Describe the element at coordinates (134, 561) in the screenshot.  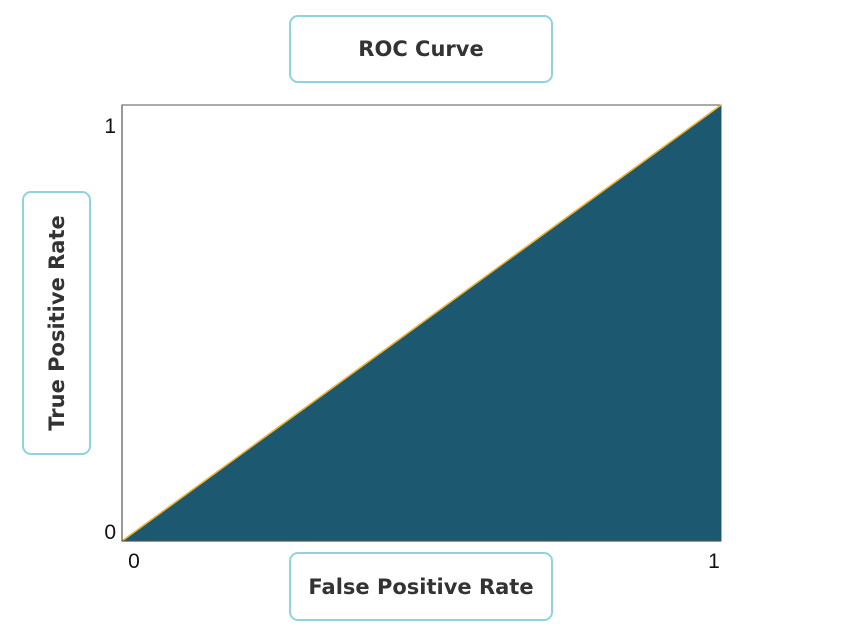
I see `x-tick-label: 0` at that location.